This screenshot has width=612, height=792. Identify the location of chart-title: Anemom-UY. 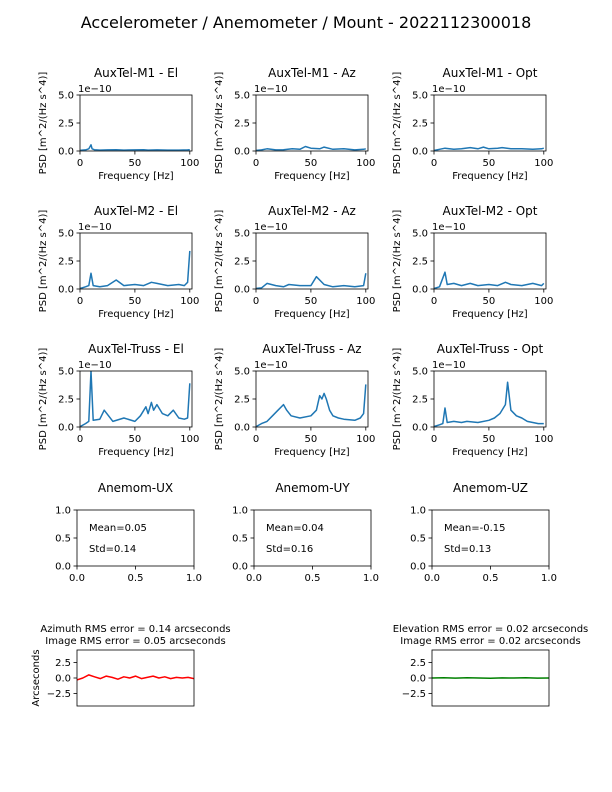
(312, 488).